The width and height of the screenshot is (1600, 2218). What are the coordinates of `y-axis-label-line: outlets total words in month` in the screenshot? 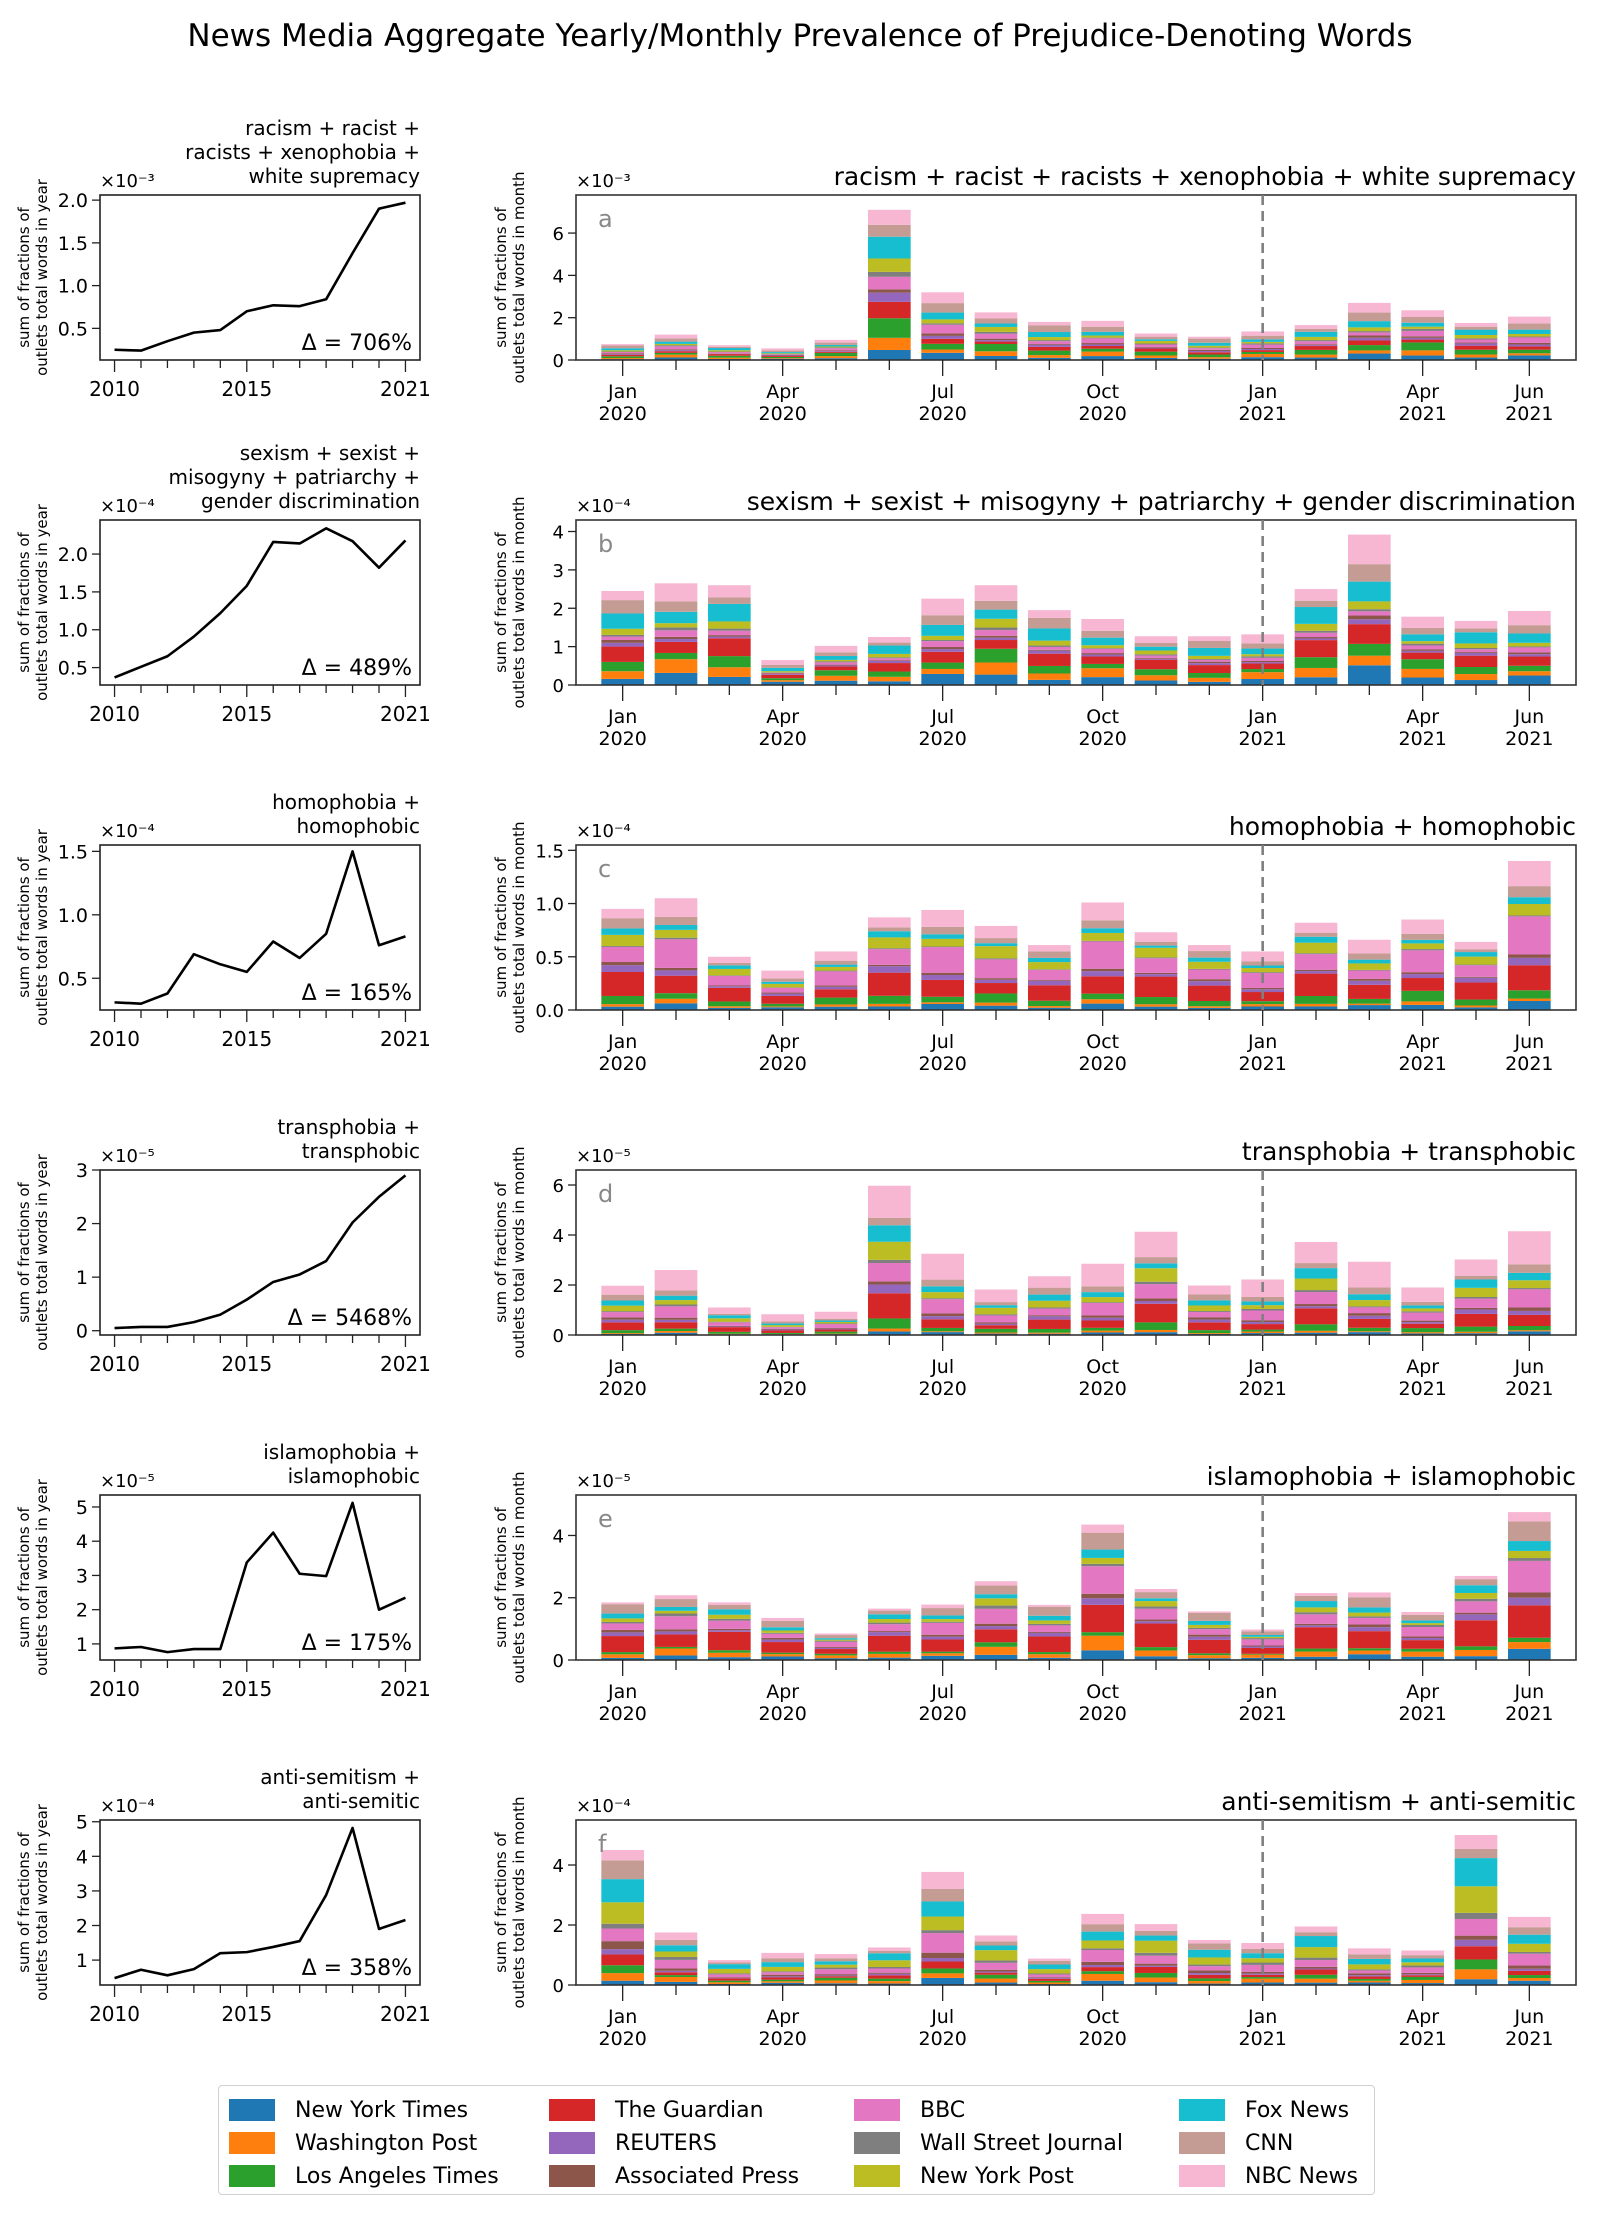 It's located at (519, 277).